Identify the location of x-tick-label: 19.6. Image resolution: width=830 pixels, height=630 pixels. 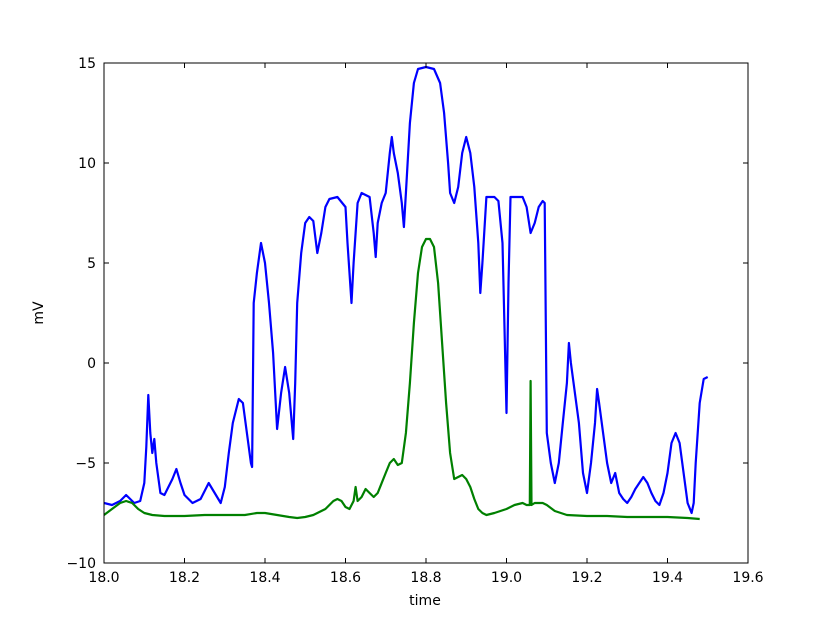
(747, 578).